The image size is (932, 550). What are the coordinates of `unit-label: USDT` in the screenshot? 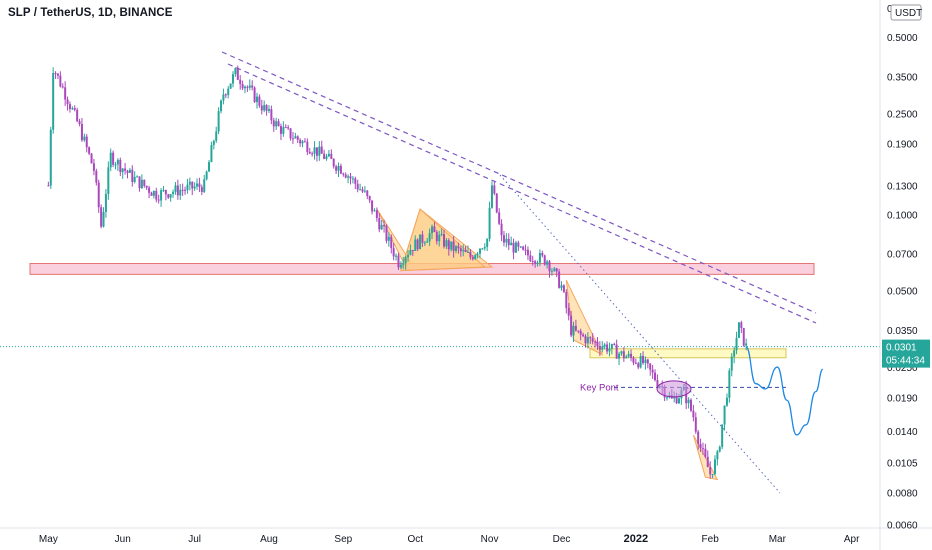 It's located at (908, 13).